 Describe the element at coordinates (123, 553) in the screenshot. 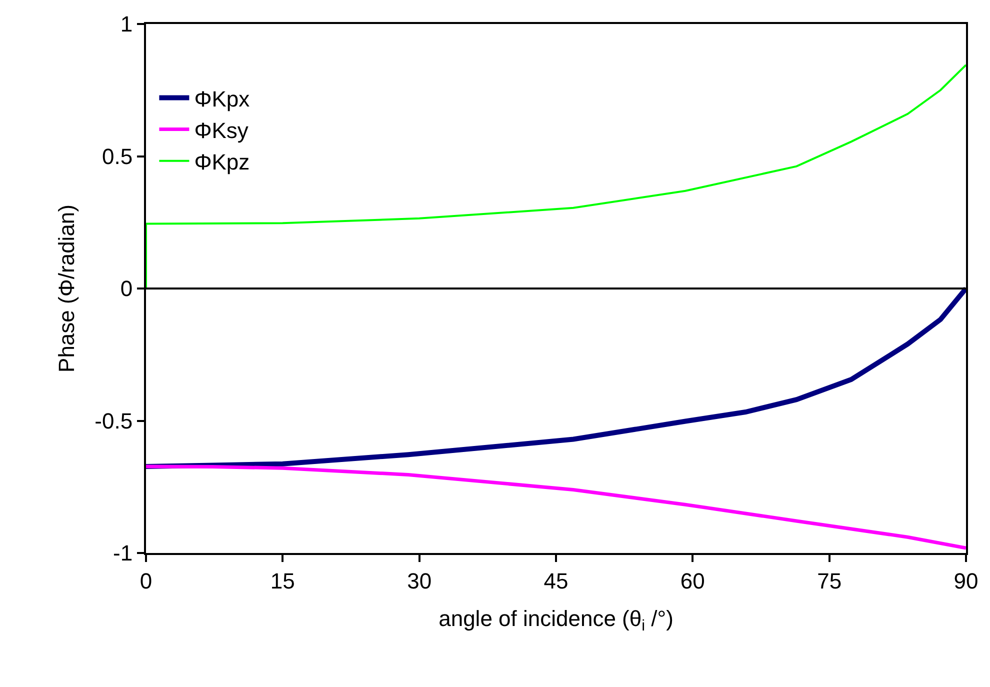

I see `y-tick-label: -1` at that location.